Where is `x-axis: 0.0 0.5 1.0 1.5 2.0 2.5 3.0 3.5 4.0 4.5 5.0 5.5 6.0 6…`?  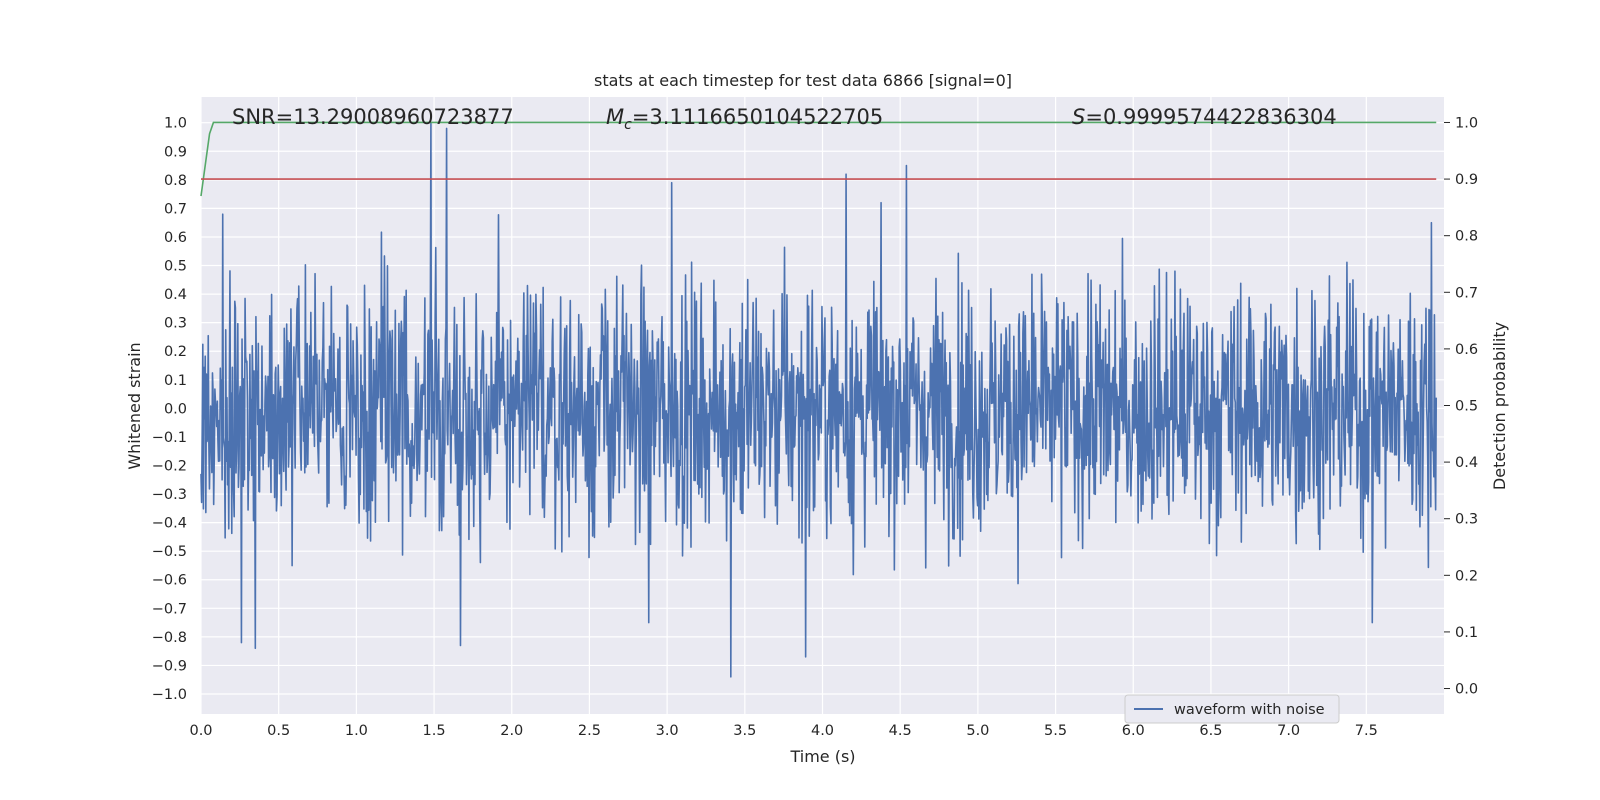 x-axis: 0.0 0.5 1.0 1.5 2.0 2.5 3.0 3.5 4.0 4.5 5.0 5.5 6.0 6… is located at coordinates (783, 731).